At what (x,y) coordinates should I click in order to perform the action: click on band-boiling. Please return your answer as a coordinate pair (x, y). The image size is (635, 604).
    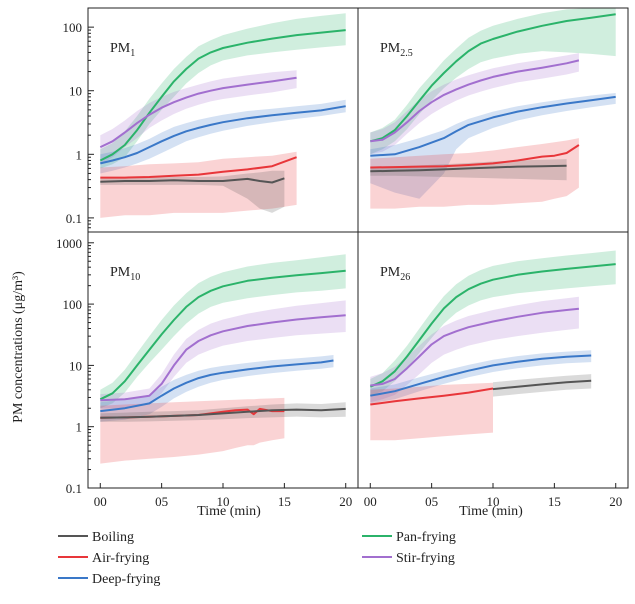
    Looking at the image, I should click on (468, 170).